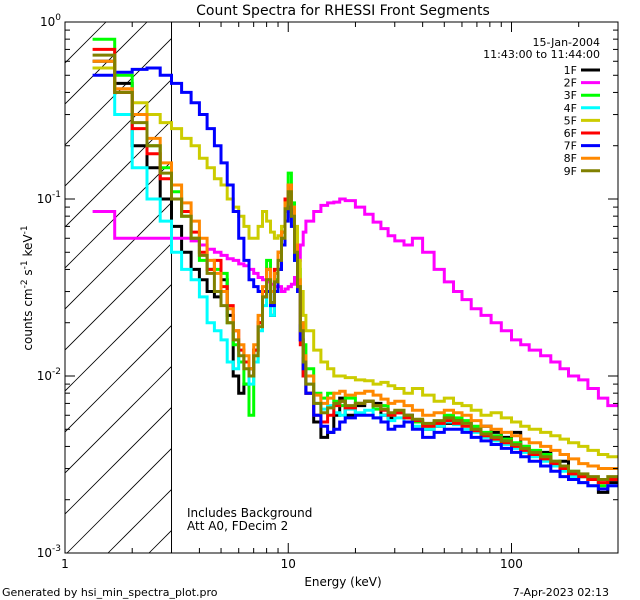 This screenshot has height=600, width=640. I want to click on legend-label-2F: 2F, so click(570, 83).